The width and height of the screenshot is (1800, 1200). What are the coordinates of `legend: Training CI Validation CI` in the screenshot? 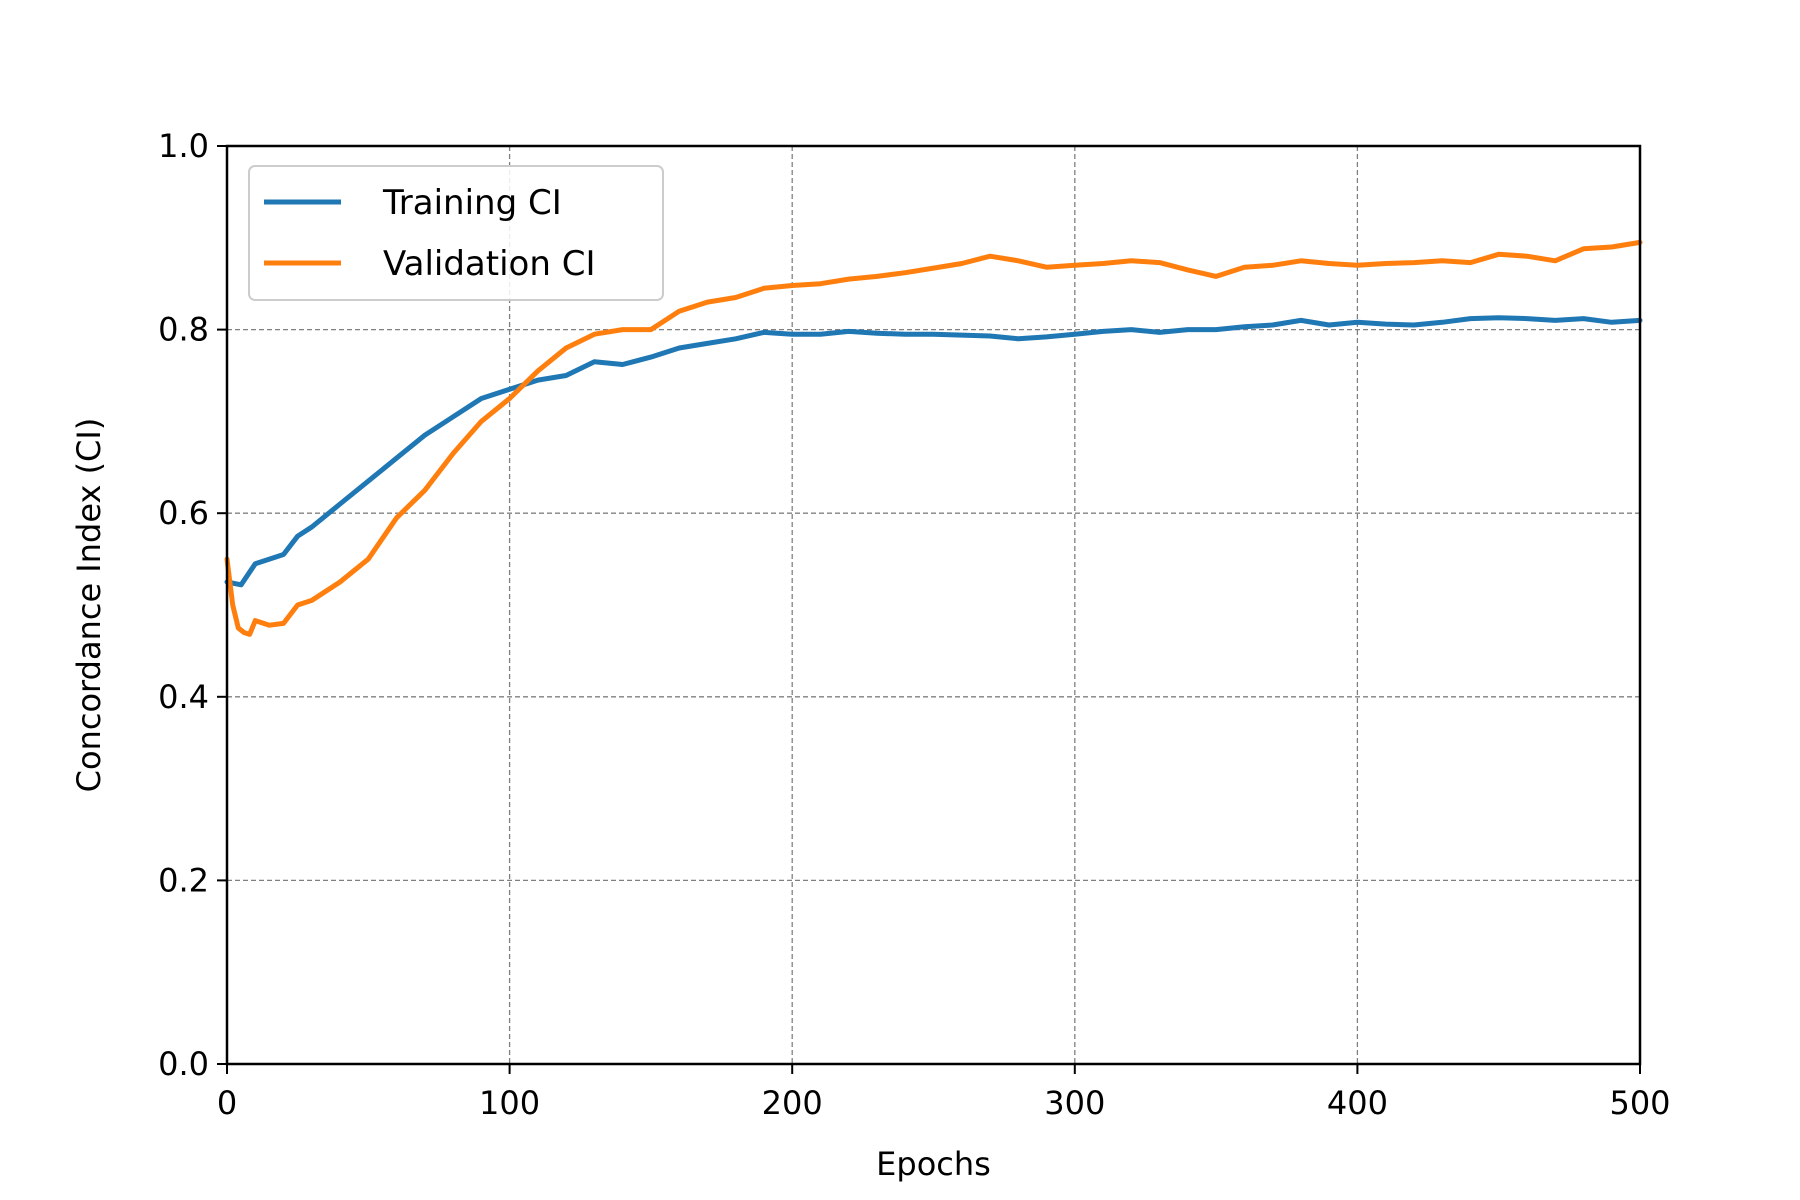 It's located at (456, 233).